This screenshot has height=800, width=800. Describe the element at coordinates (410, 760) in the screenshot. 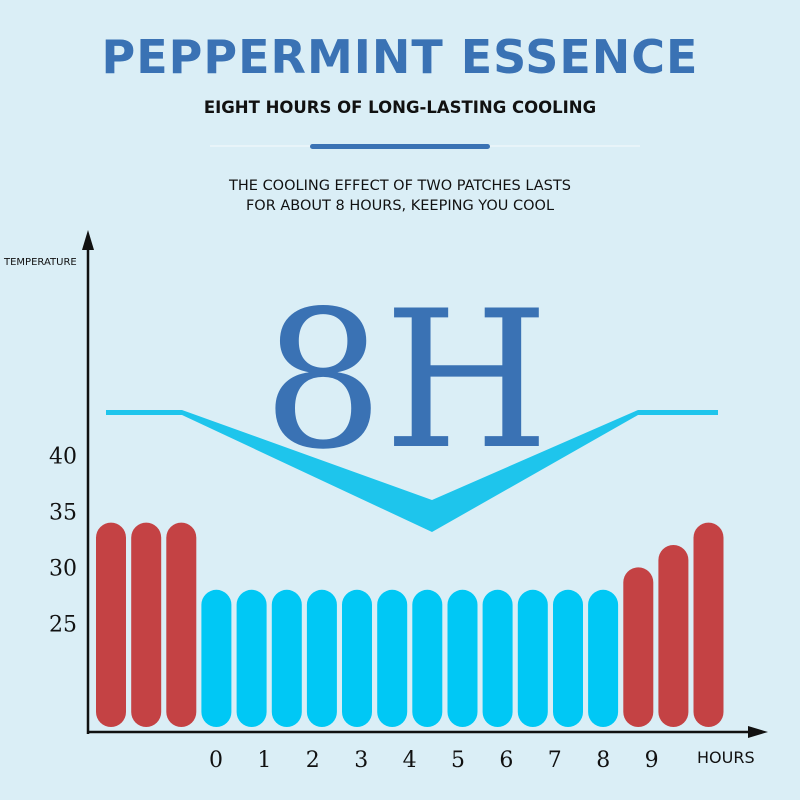

I see `x-tick-label: 4` at that location.